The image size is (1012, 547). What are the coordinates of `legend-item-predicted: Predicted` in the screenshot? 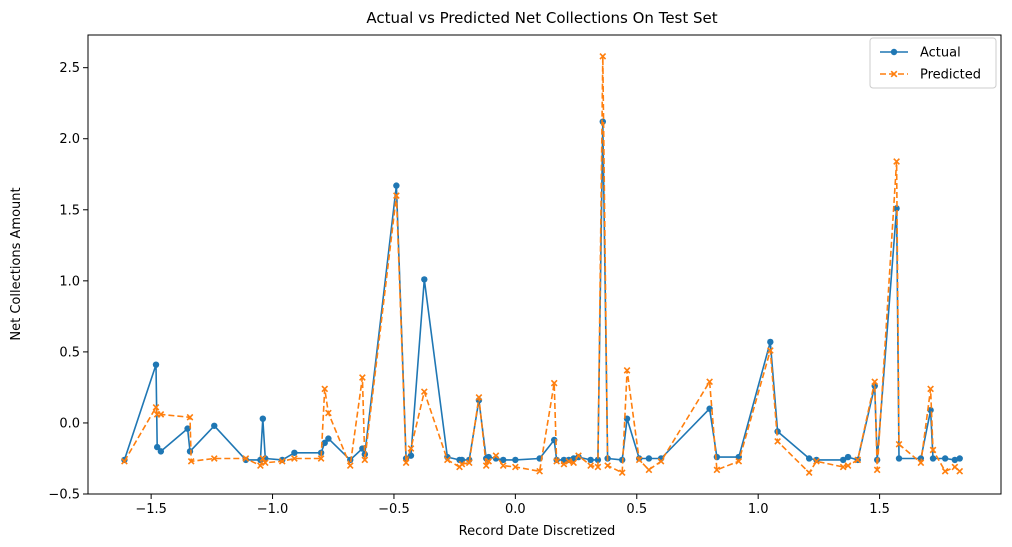 It's located at (930, 75).